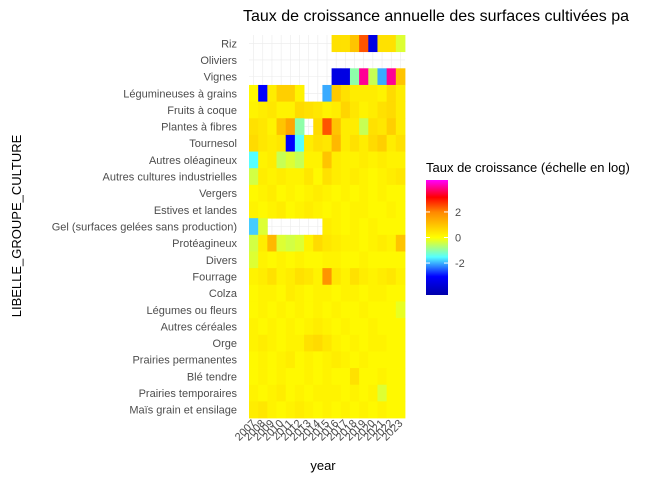 Image resolution: width=672 pixels, height=480 pixels. Describe the element at coordinates (223, 294) in the screenshot. I see `y-tick-label: Colza` at that location.